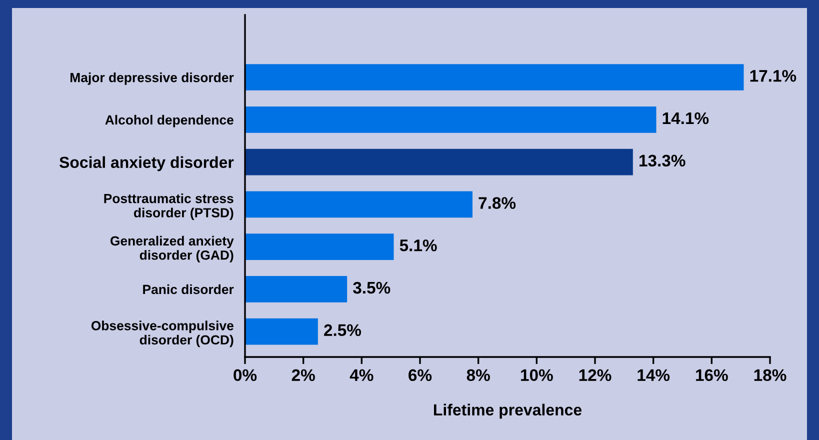 This screenshot has width=819, height=440. I want to click on data-label: 17.1%, so click(773, 76).